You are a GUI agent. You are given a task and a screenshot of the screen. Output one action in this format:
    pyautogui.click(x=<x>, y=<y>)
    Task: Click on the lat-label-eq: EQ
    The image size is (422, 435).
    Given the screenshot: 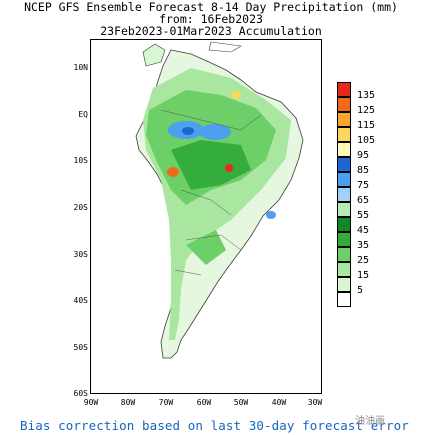 What is the action you would take?
    pyautogui.click(x=83, y=114)
    